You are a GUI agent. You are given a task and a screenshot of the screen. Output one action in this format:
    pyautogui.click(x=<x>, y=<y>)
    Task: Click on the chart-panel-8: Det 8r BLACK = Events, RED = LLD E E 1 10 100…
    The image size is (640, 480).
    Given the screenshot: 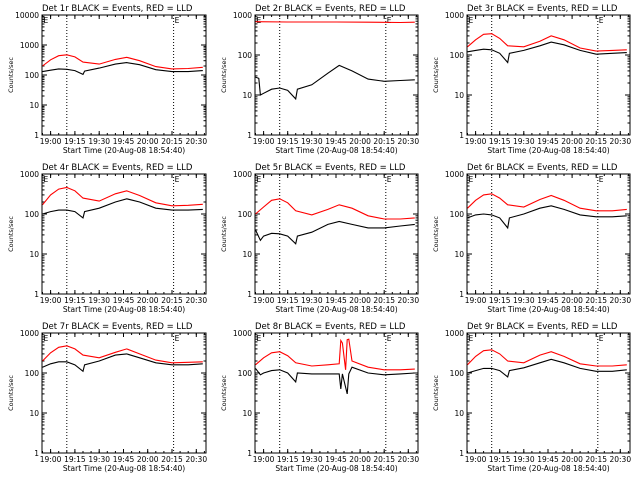 What is the action you would take?
    pyautogui.click(x=319, y=397)
    